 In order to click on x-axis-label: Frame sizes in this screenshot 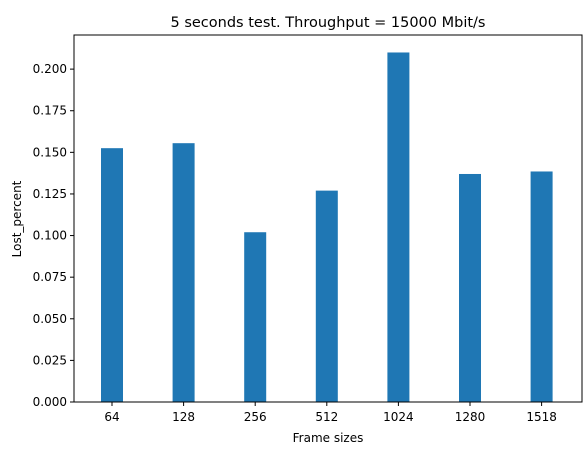, I will do `click(328, 438)`.